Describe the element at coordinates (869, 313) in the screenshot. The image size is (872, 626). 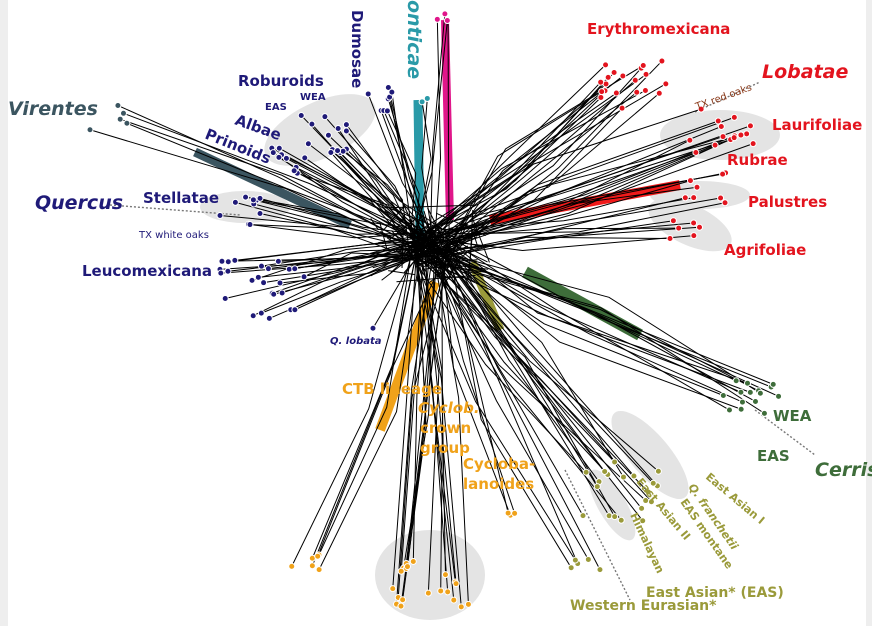
I see `page-edge` at that location.